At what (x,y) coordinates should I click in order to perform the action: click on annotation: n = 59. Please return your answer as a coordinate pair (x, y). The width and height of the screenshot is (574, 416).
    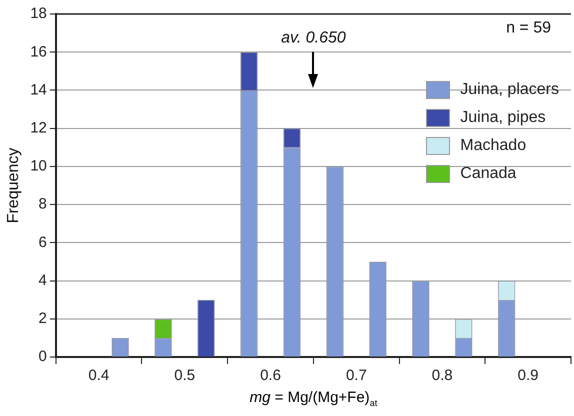
    Looking at the image, I should click on (529, 27).